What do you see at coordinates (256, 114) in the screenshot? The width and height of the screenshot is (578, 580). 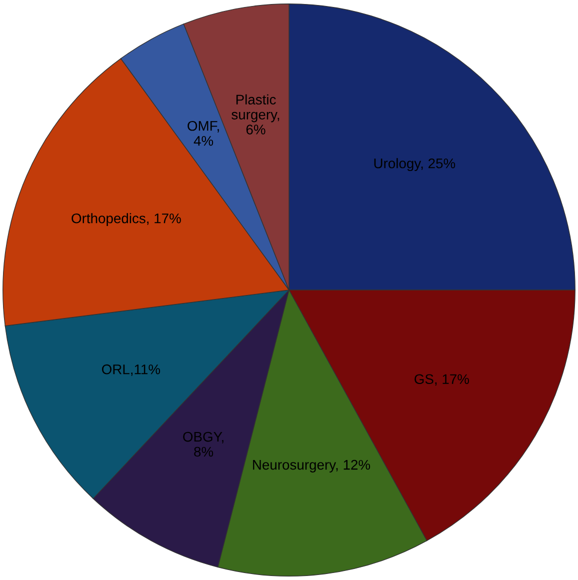 I see `slice-label: Plastic surgery, 6%` at bounding box center [256, 114].